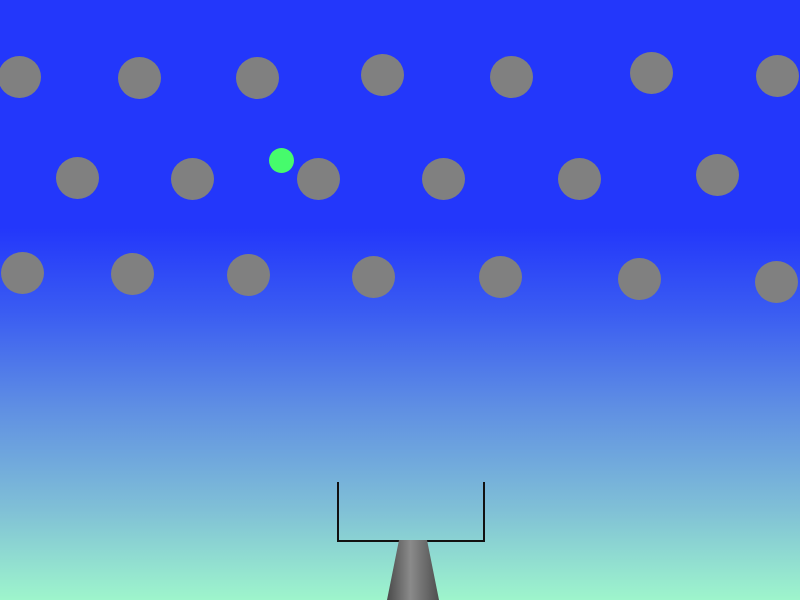 This screenshot has width=800, height=600. I want to click on bucket, so click(411, 512).